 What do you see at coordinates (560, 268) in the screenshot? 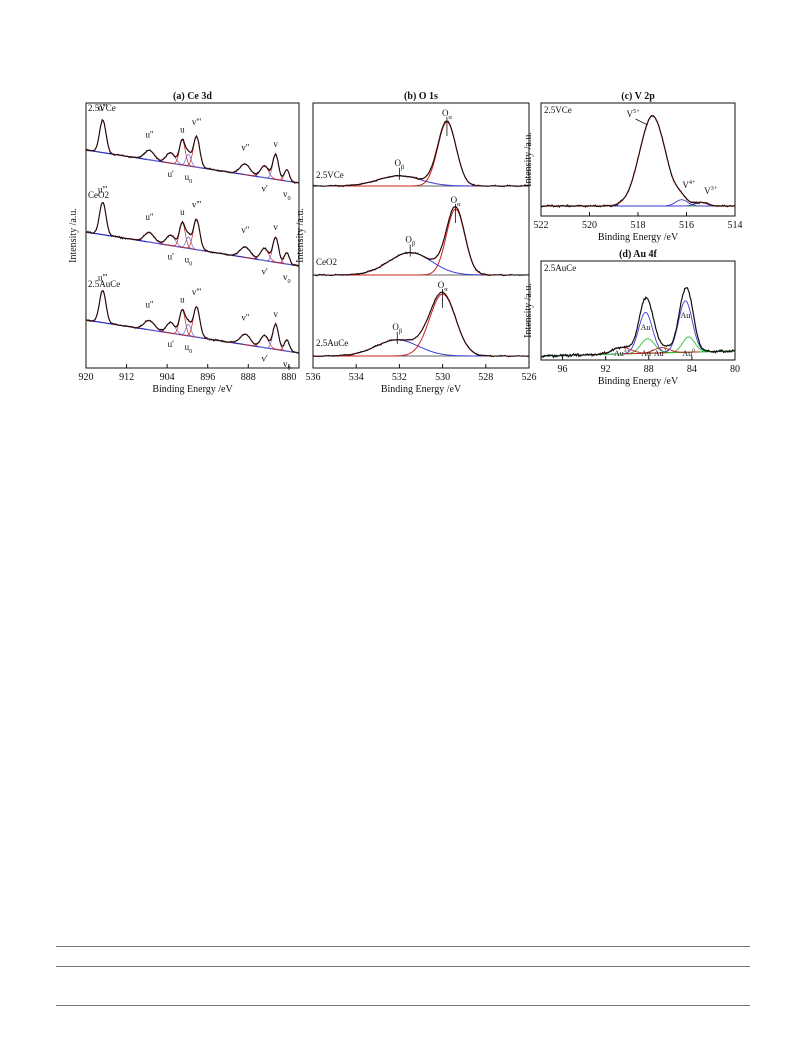
I see `au4f-sample-label: 2.5AuCe` at bounding box center [560, 268].